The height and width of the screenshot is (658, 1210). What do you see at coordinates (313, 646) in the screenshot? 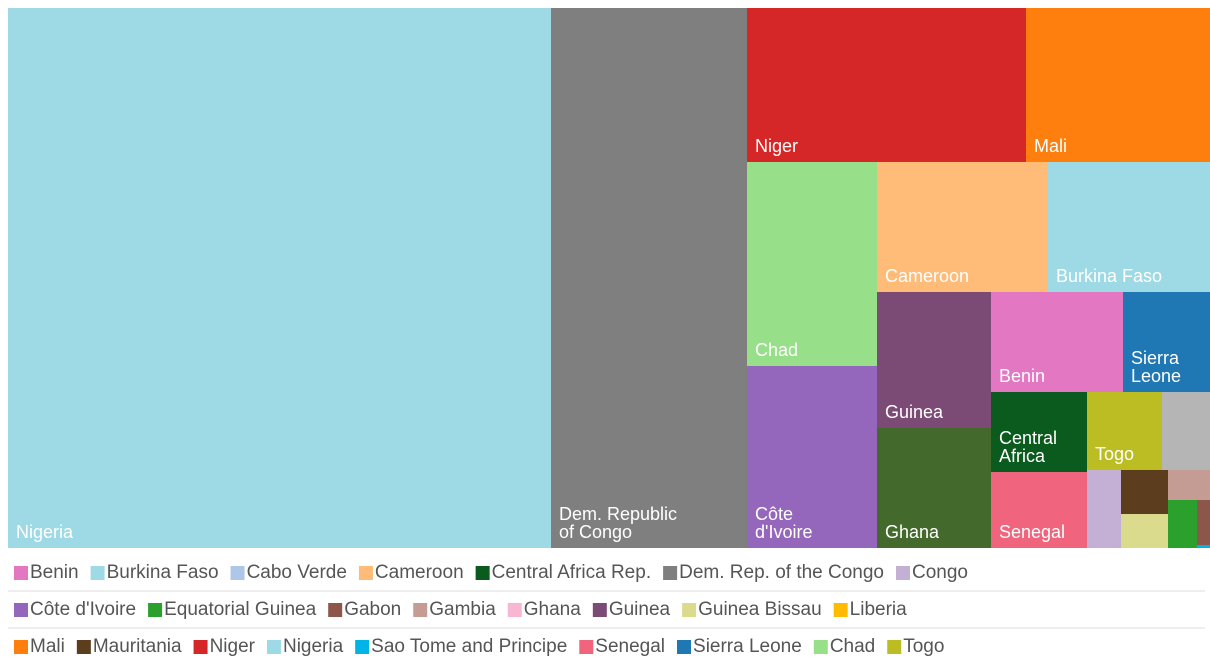
I see `legend-label: Nigeria` at bounding box center [313, 646].